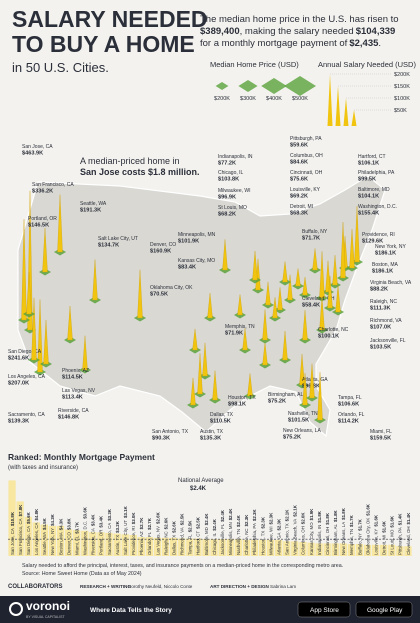 The height and width of the screenshot is (623, 420). I want to click on mortgage-label: Cleveland, OH$1.4K, so click(408, 533).